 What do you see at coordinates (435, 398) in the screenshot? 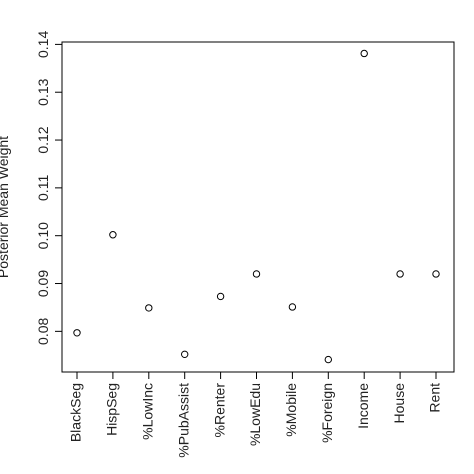
I see `x-tick-label: Rent` at bounding box center [435, 398].